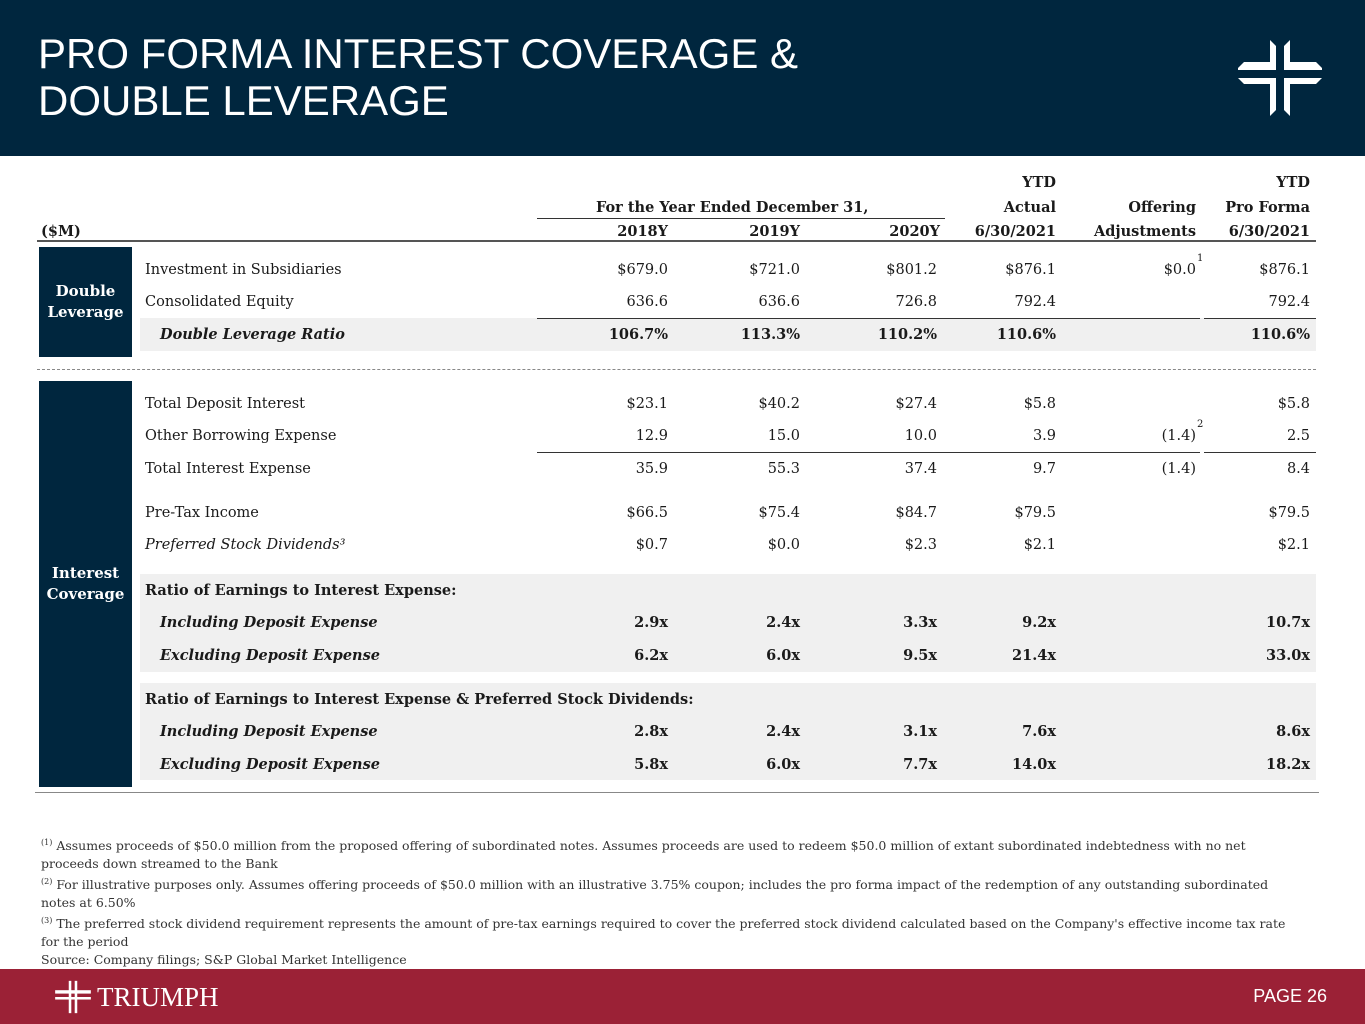  What do you see at coordinates (920, 764) in the screenshot?
I see `row-value: 7.7x` at bounding box center [920, 764].